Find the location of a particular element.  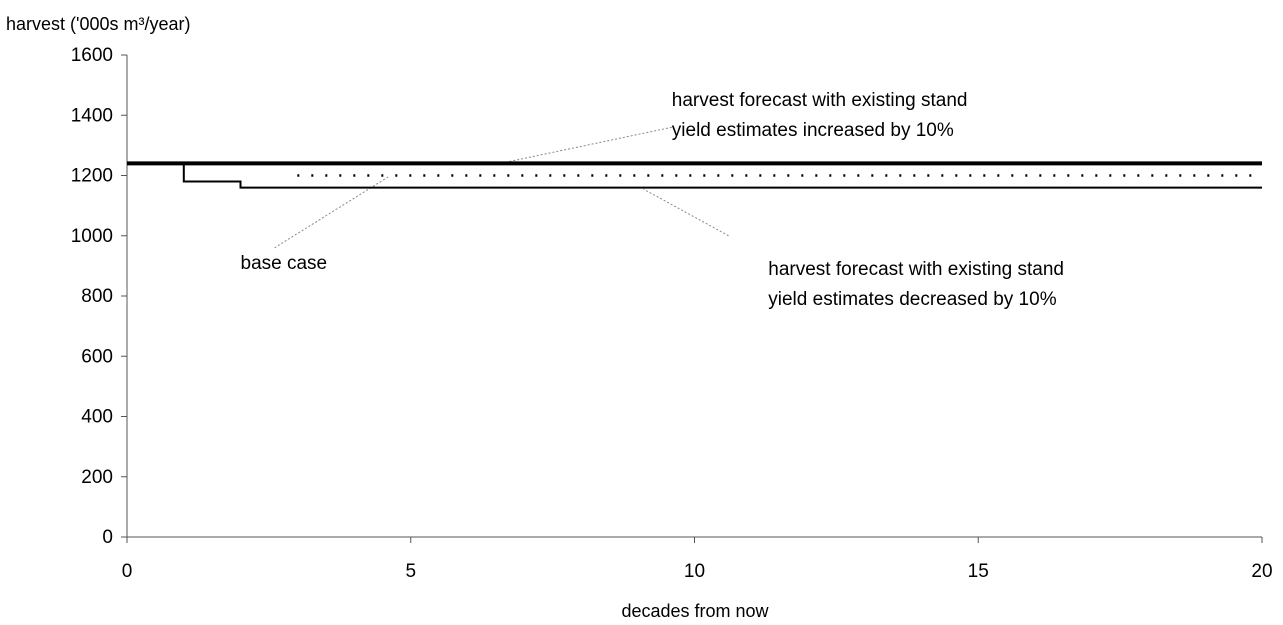

y-tick-label: 200 is located at coordinates (97, 477).